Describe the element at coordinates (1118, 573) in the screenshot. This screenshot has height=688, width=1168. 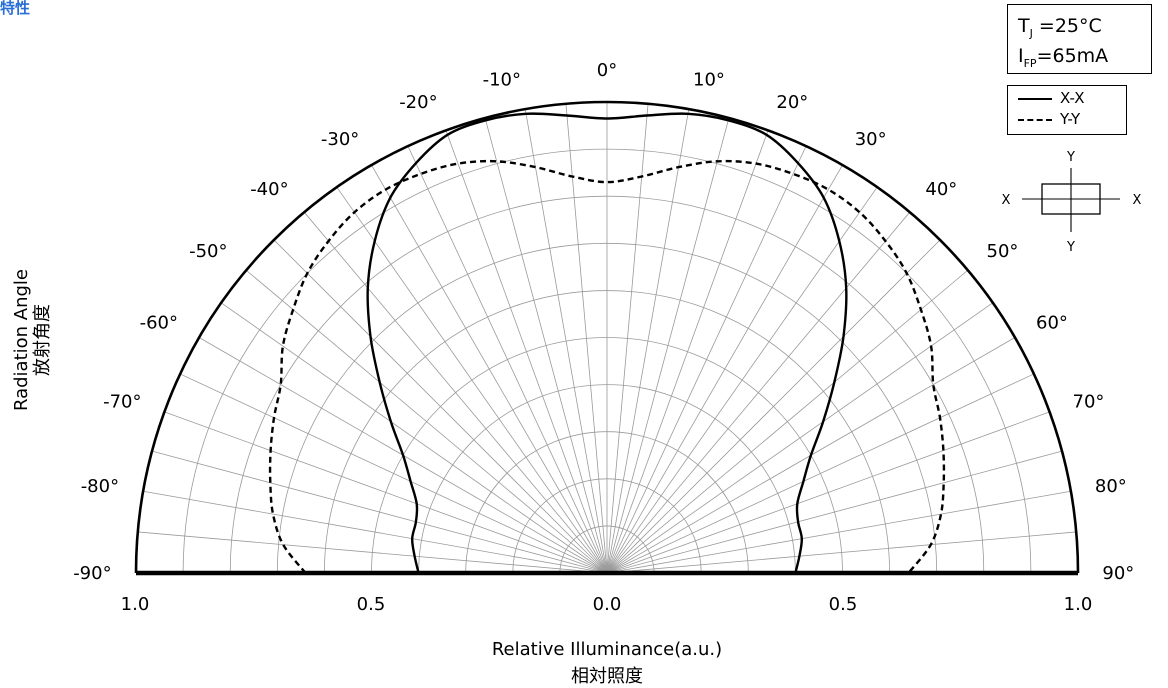
I see `angle-label: 90°` at that location.